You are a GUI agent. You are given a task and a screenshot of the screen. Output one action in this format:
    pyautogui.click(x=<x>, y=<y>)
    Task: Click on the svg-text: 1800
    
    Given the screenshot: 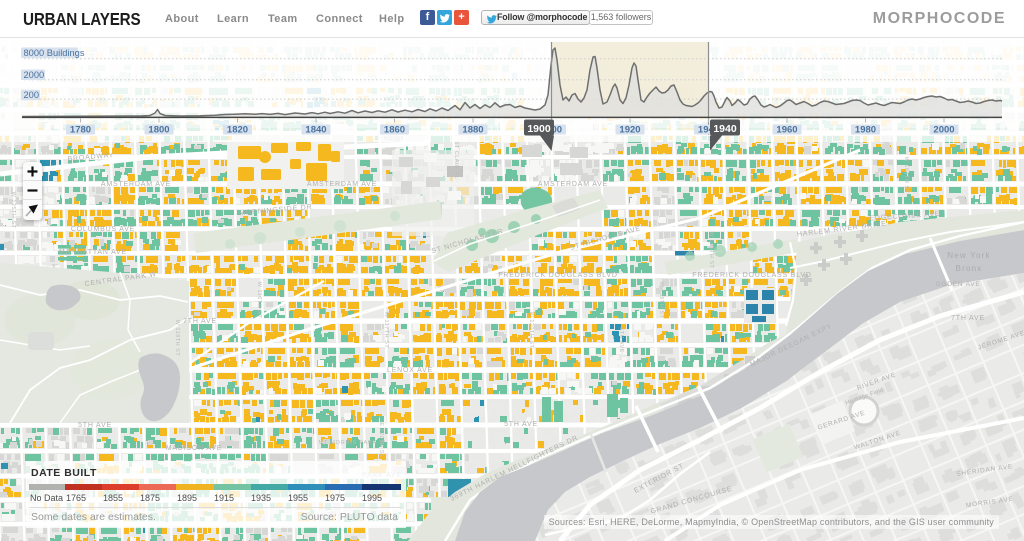 What is the action you would take?
    pyautogui.click(x=158, y=130)
    